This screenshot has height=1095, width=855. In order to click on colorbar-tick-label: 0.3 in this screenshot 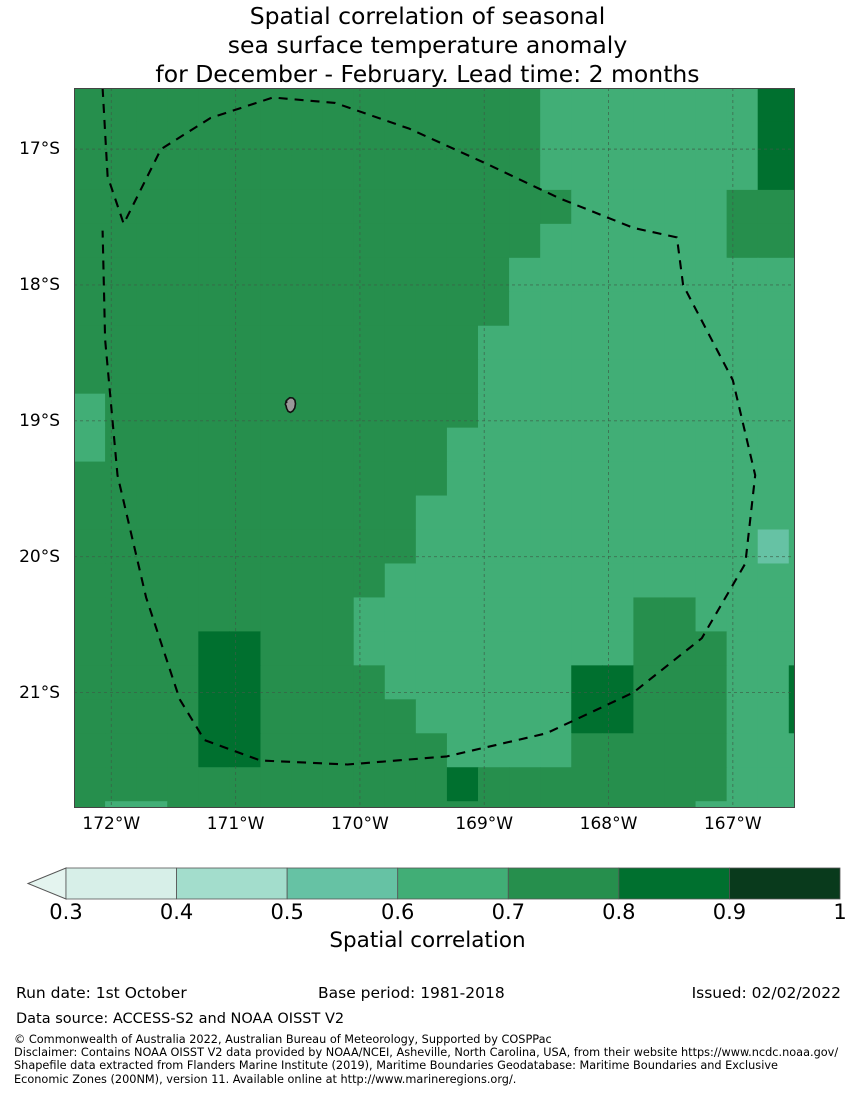, I will do `click(66, 912)`.